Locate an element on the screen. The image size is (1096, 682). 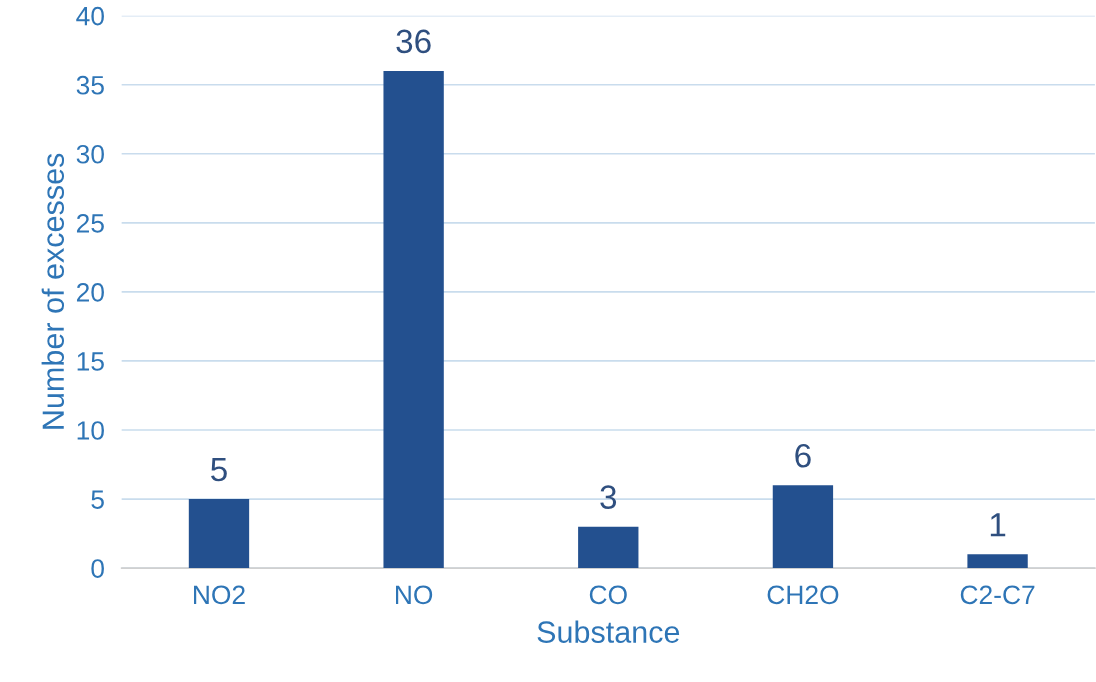
data-label: 3 is located at coordinates (608, 497).